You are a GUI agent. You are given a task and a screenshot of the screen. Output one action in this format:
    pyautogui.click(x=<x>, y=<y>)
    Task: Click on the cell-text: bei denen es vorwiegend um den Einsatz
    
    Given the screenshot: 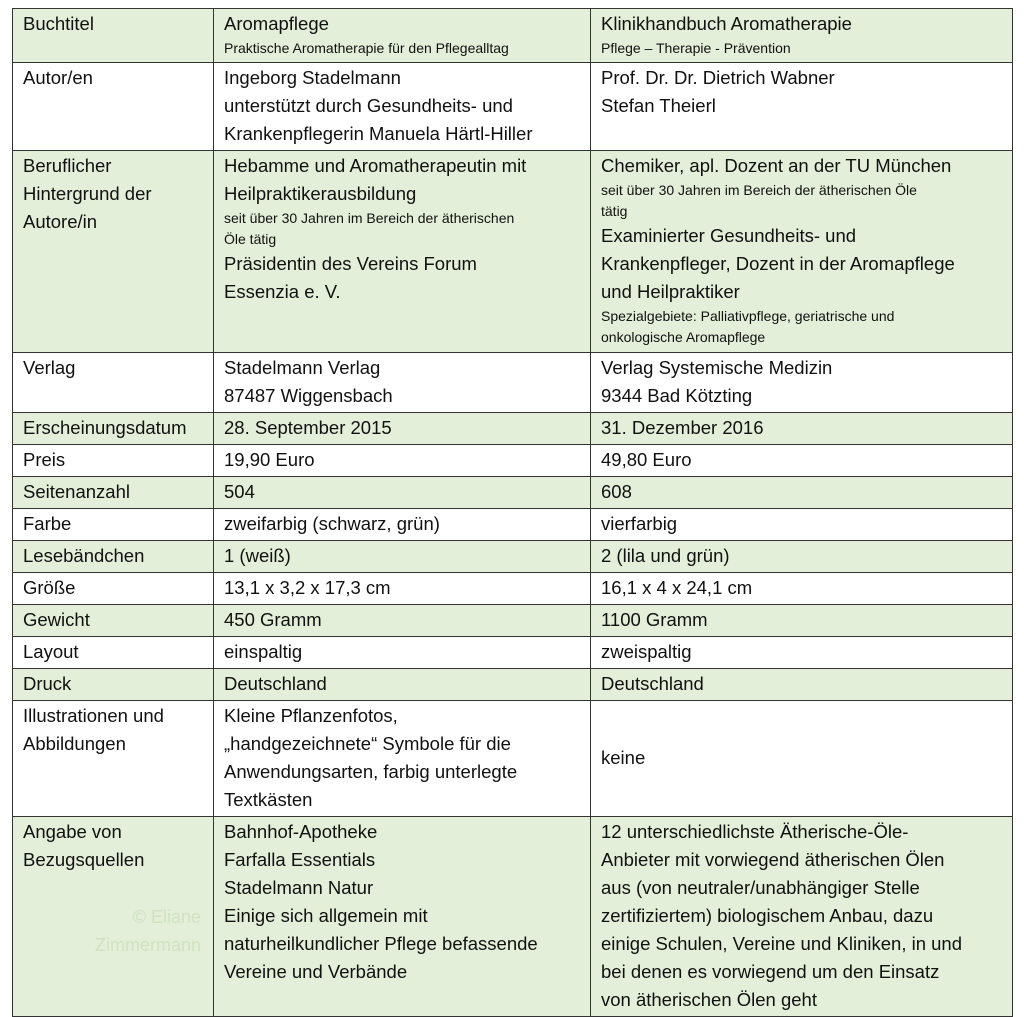 What is the action you would take?
    pyautogui.click(x=770, y=971)
    